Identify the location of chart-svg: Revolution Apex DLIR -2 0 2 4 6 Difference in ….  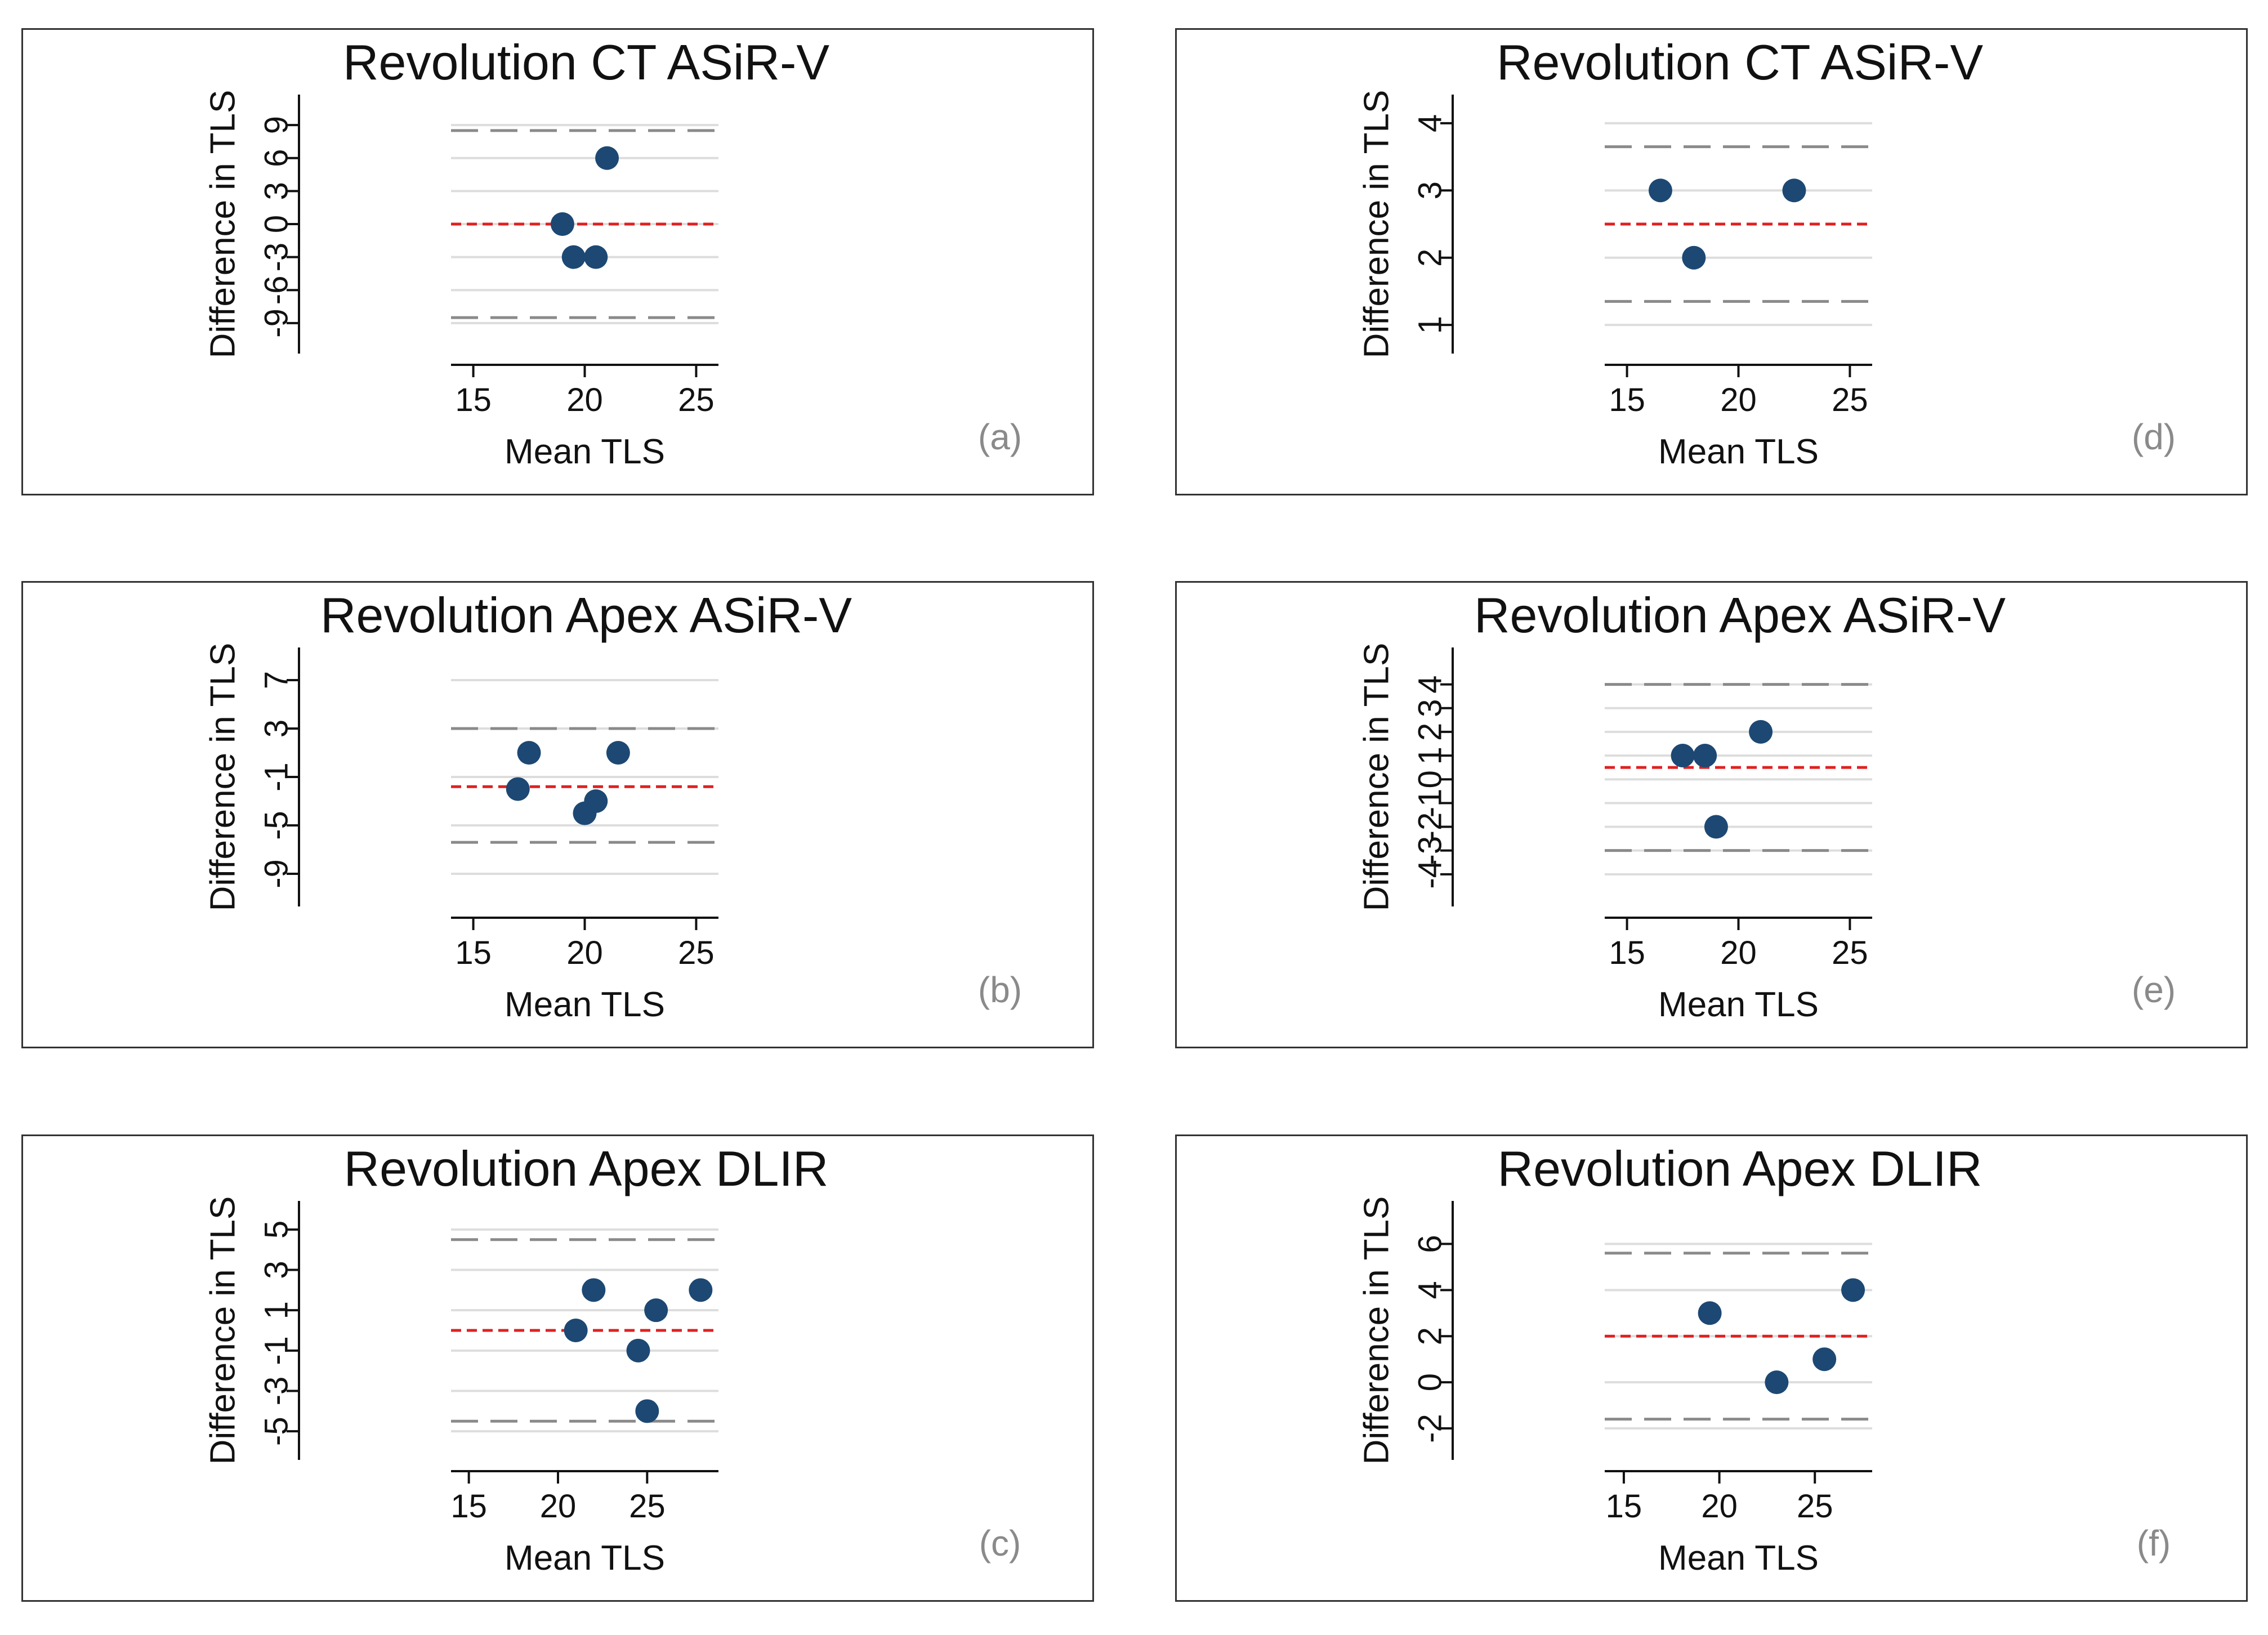
(1764, 1359).